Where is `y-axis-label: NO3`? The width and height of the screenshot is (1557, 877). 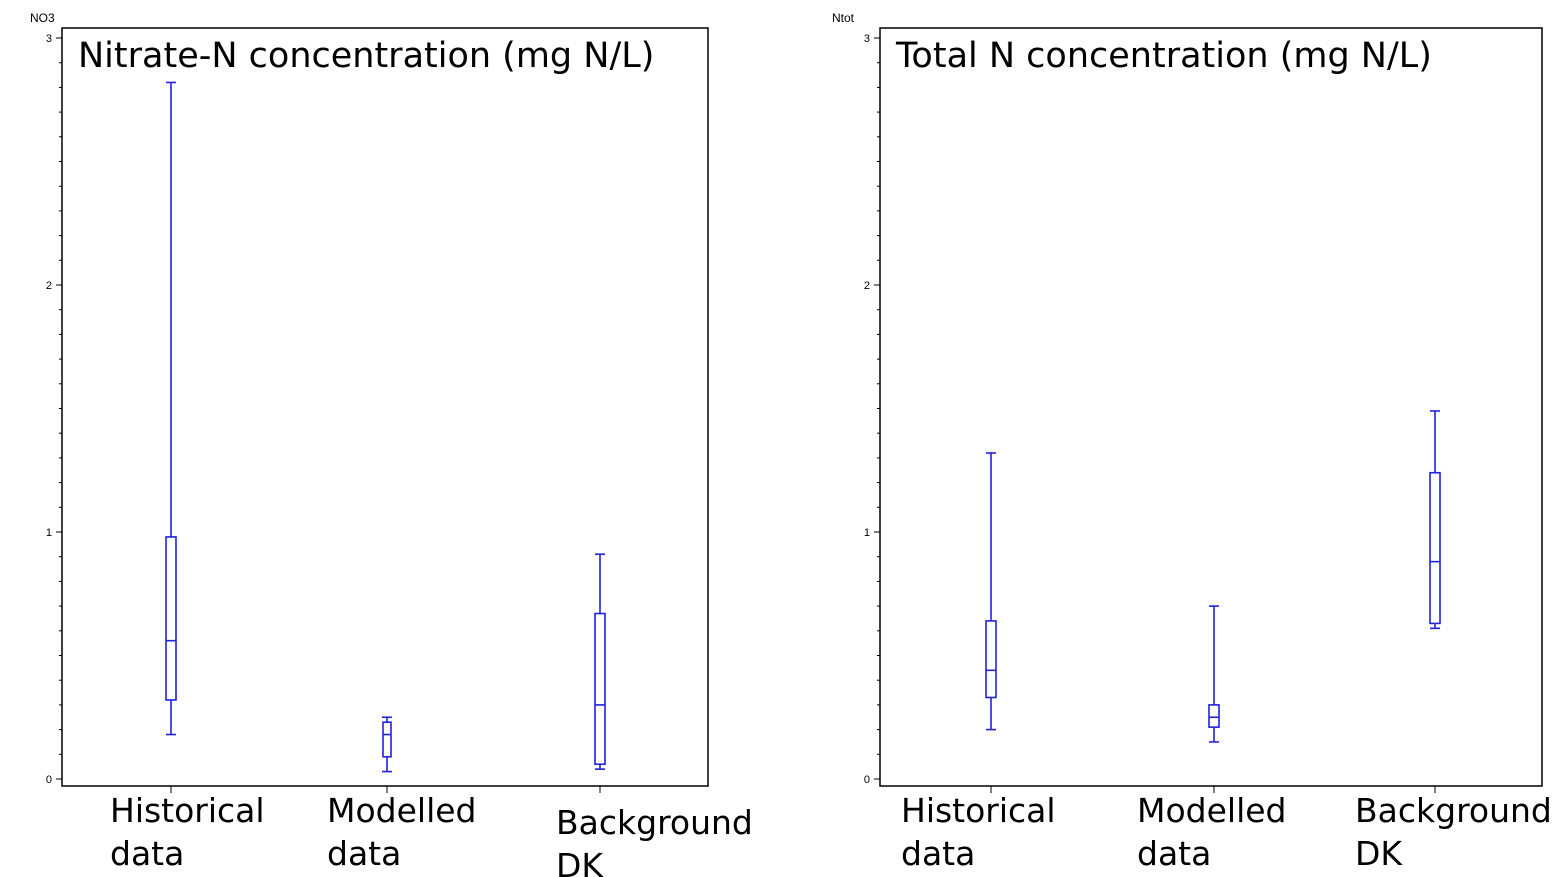
y-axis-label: NO3 is located at coordinates (42, 18).